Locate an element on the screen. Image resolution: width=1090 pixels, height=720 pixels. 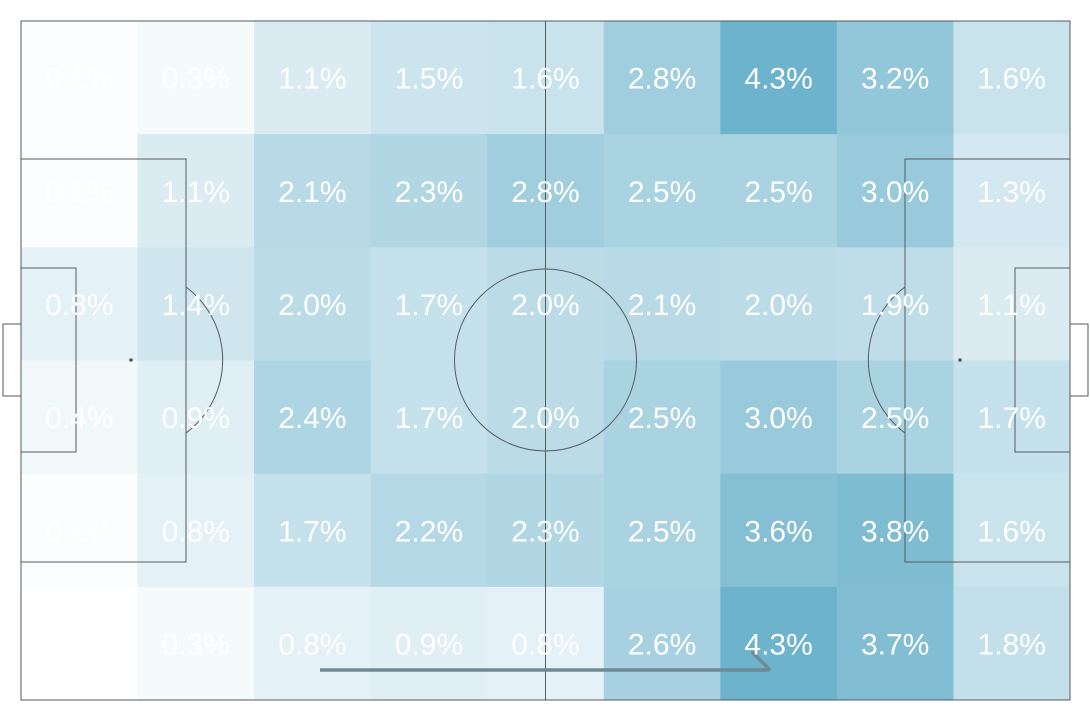
heatmap-label-r3-c6: 3.0% is located at coordinates (778, 418).